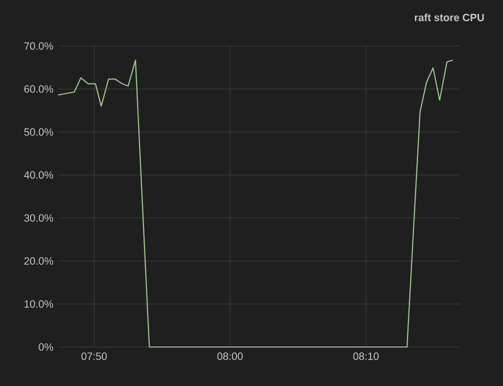 The image size is (503, 386). I want to click on y-tick-label: 30.0%, so click(39, 218).